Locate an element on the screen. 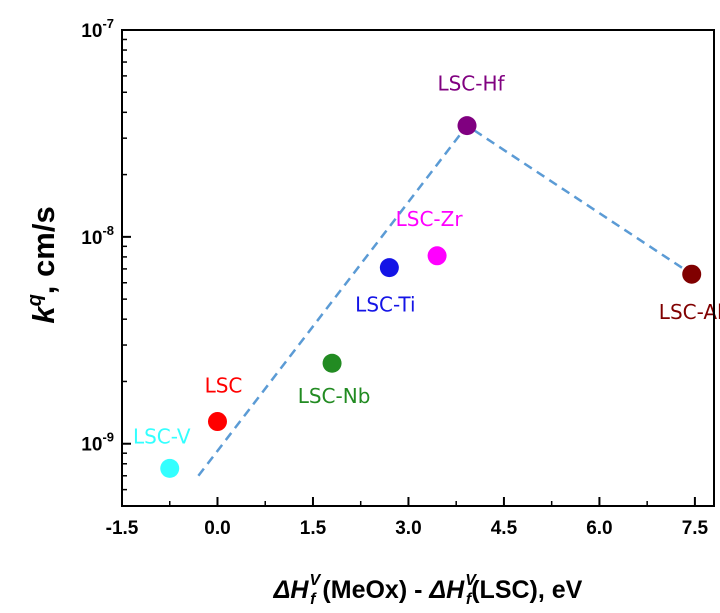 The image size is (720, 613). x-tick-label: -1.5 is located at coordinates (122, 528).